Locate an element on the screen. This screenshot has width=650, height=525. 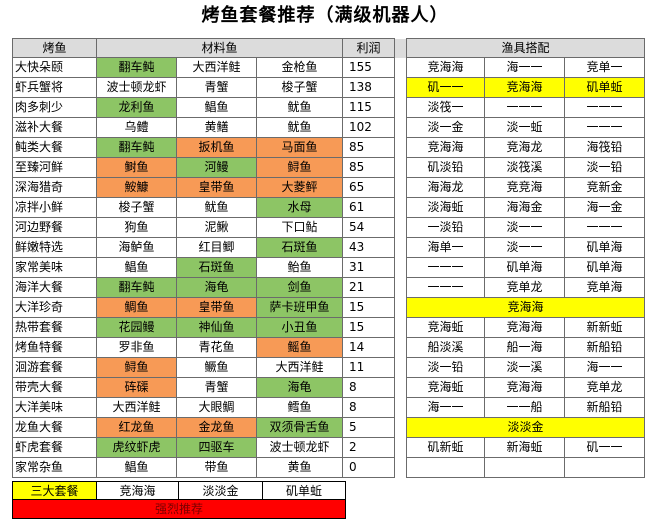
table-row: 至臻河鲜 鲥鱼 河鳗 鲟鱼 85 矶淡铅 淡筏溪 淡一铅 is located at coordinates (328, 167).